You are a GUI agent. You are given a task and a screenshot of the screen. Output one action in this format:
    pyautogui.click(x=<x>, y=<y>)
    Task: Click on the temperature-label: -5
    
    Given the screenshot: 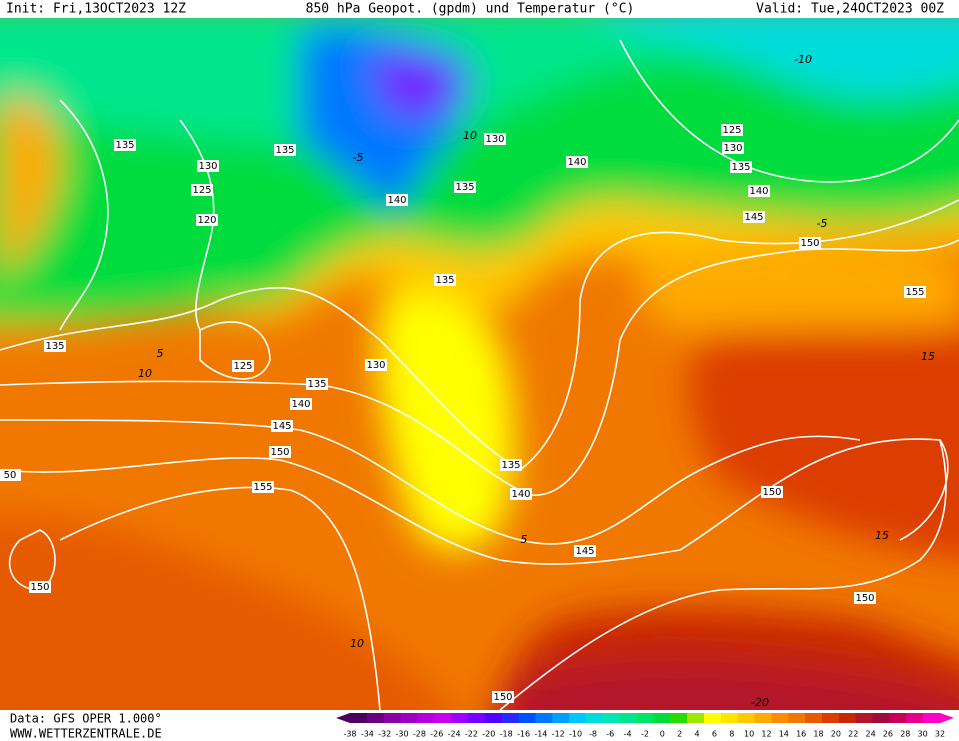 What is the action you would take?
    pyautogui.click(x=822, y=223)
    